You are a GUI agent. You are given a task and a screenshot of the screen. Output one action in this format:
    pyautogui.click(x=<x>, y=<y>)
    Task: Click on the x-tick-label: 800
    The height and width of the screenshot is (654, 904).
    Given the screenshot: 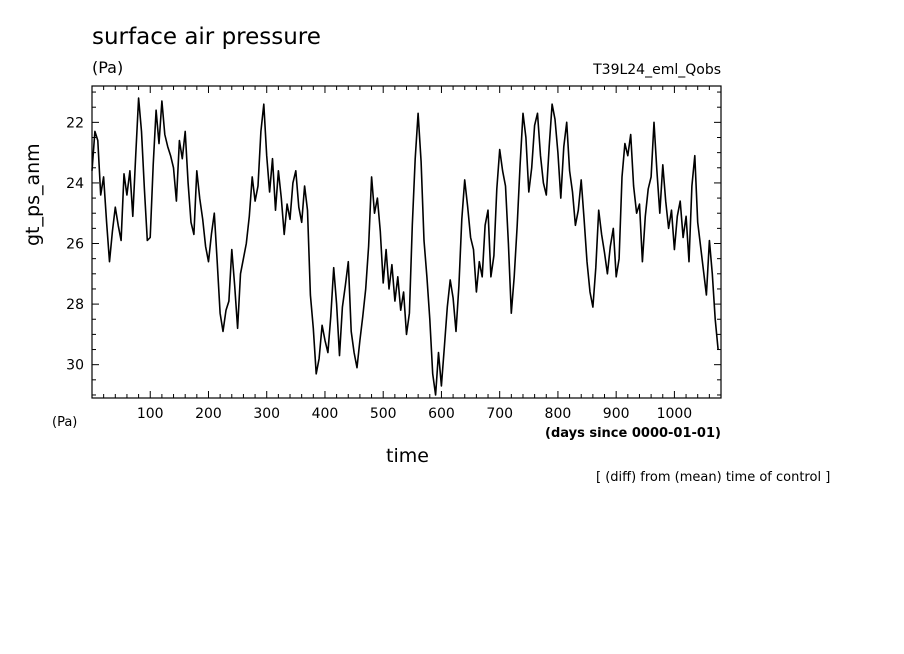 What is the action you would take?
    pyautogui.click(x=558, y=414)
    